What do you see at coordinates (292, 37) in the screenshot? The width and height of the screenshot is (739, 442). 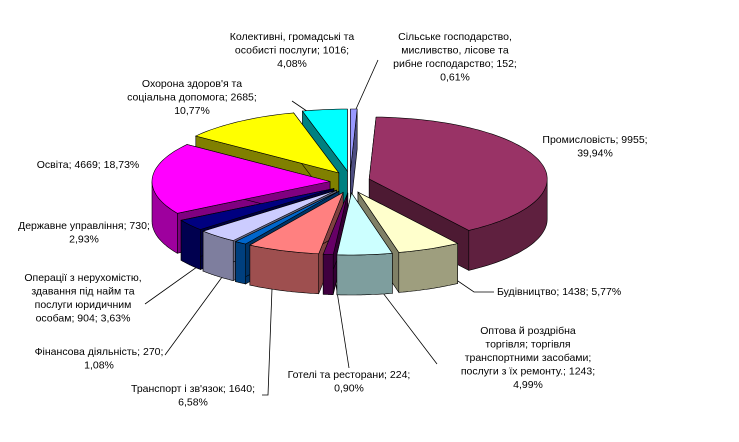 I see `data-label: Колективні, громадські та` at bounding box center [292, 37].